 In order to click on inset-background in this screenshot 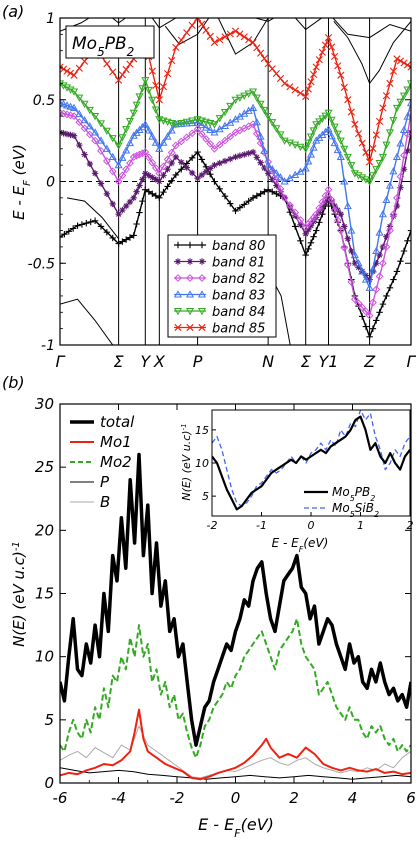, I will do `click(311, 463)`.